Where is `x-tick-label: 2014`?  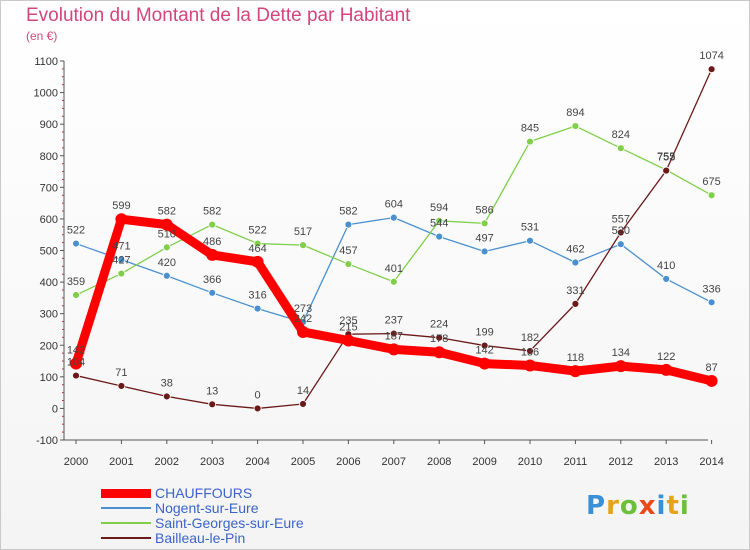 x-tick-label: 2014 is located at coordinates (711, 462).